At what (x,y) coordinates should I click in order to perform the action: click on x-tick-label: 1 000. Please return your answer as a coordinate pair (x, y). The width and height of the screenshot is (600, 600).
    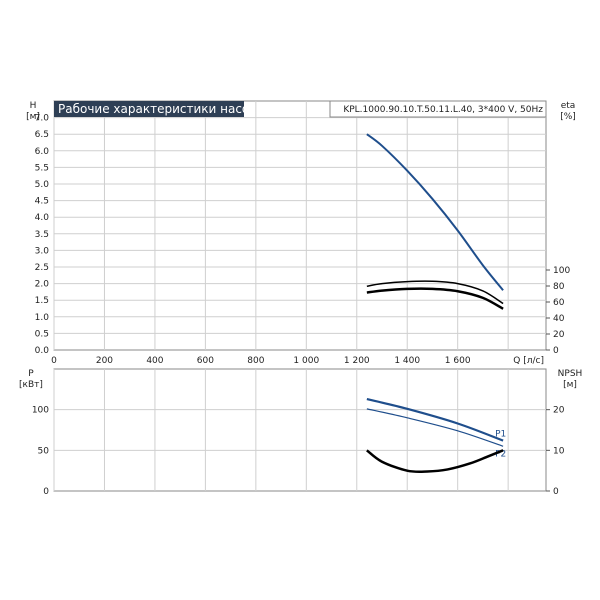
    Looking at the image, I should click on (306, 361).